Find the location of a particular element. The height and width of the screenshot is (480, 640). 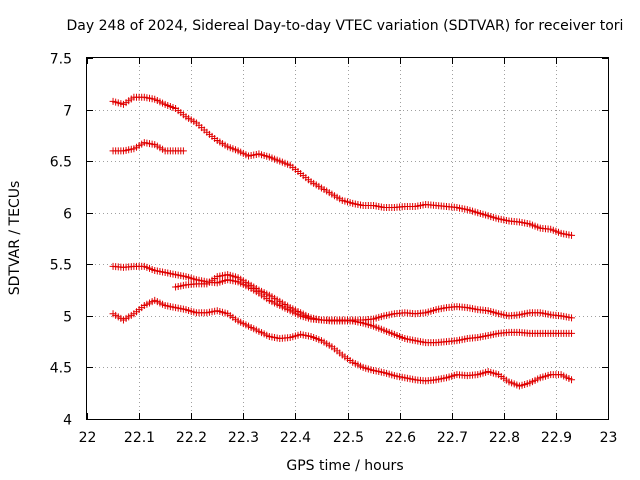

y-axis-label: SDTVAR / TECUs is located at coordinates (15, 238).